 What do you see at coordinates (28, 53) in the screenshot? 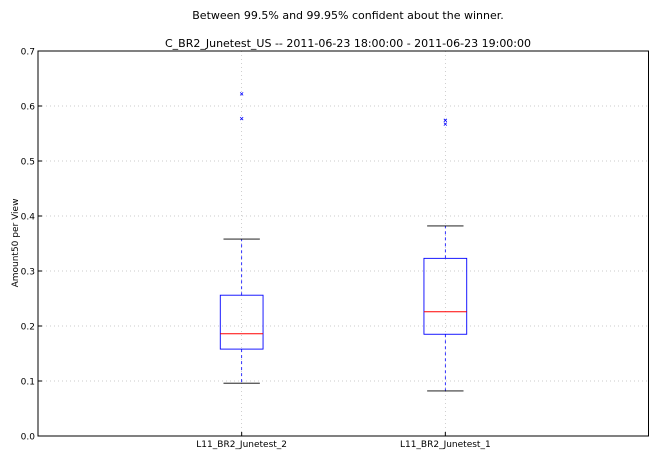
I see `y-tick-label: 0.7` at bounding box center [28, 53].